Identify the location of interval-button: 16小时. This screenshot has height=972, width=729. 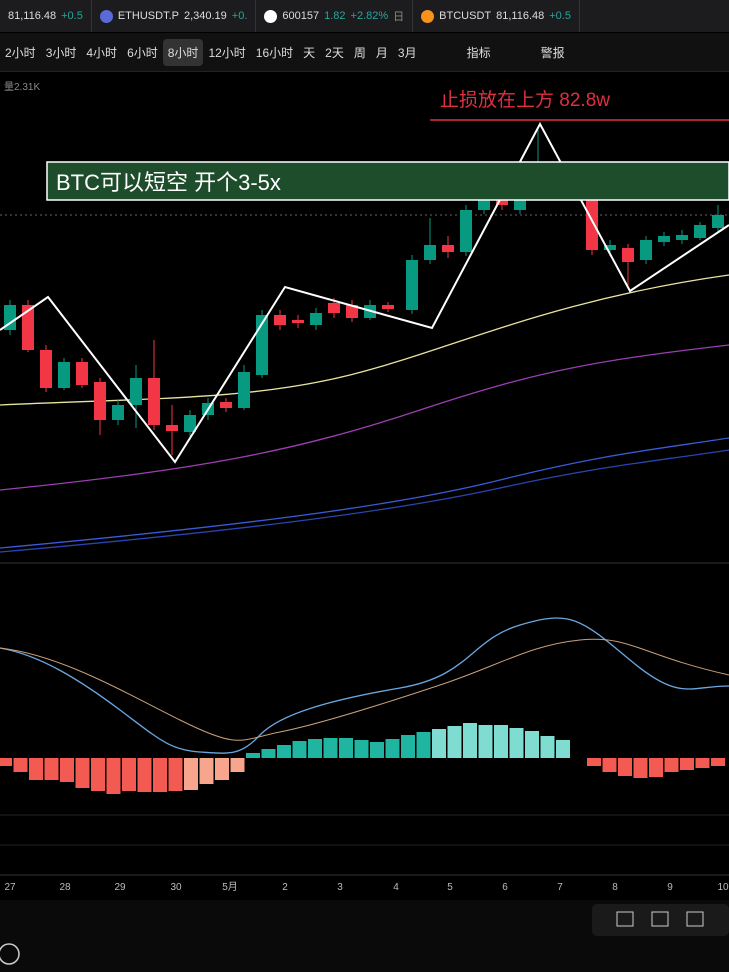
(274, 52).